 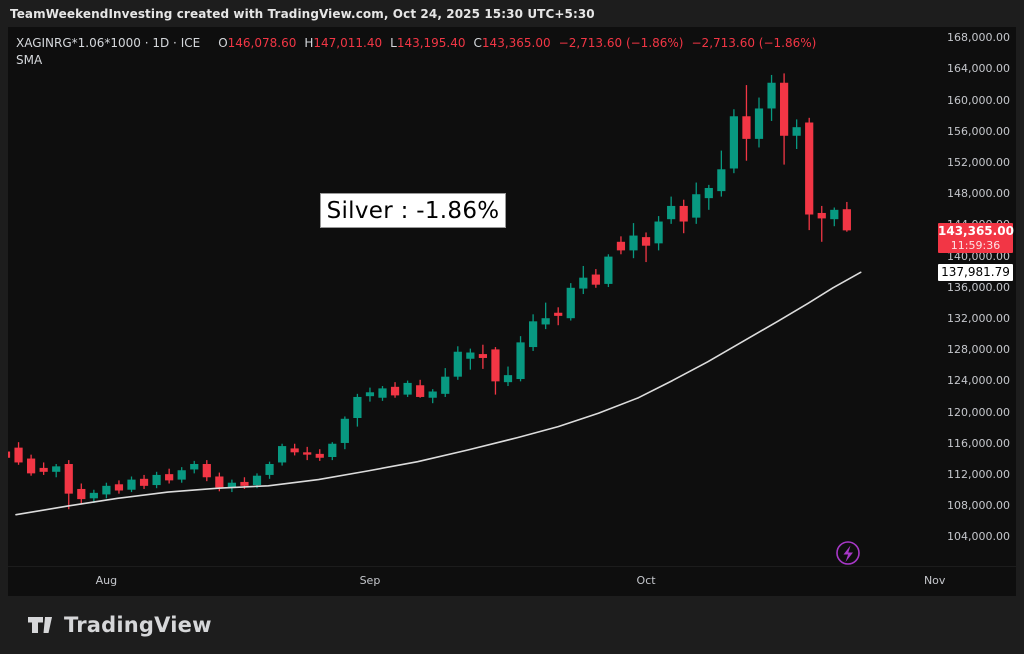 I want to click on price-tick-label: 108,000.00, so click(x=978, y=506).